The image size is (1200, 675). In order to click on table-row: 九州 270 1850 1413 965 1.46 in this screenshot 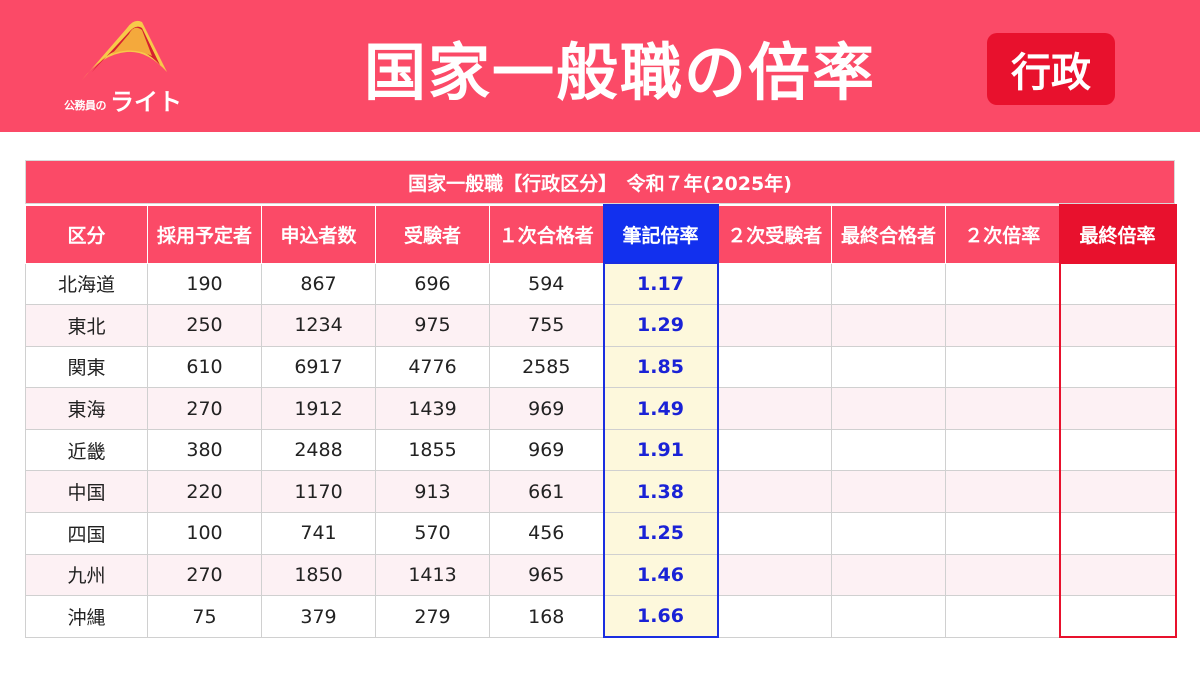, I will do `click(601, 575)`.